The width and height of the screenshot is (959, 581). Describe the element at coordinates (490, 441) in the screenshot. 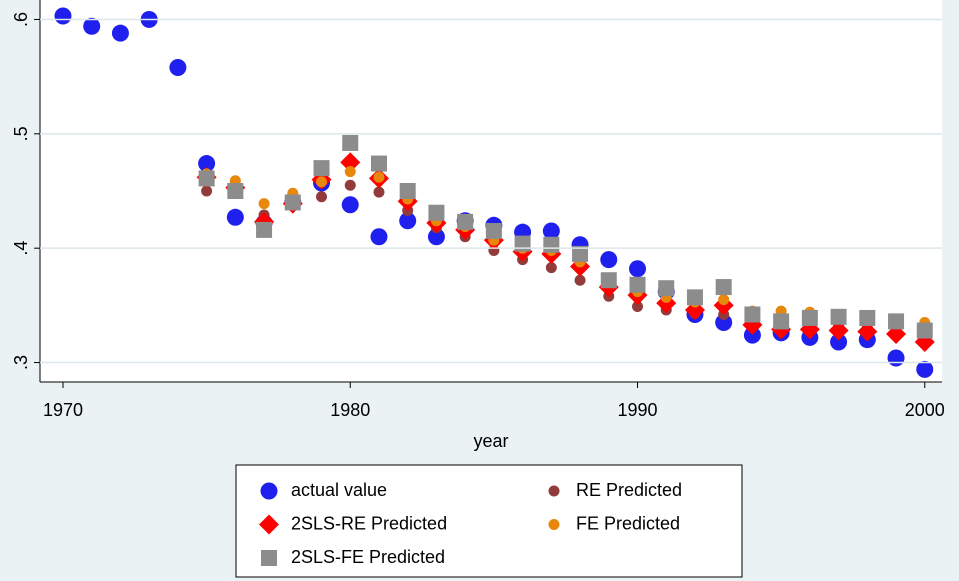

I see `x-axis-label: year` at that location.